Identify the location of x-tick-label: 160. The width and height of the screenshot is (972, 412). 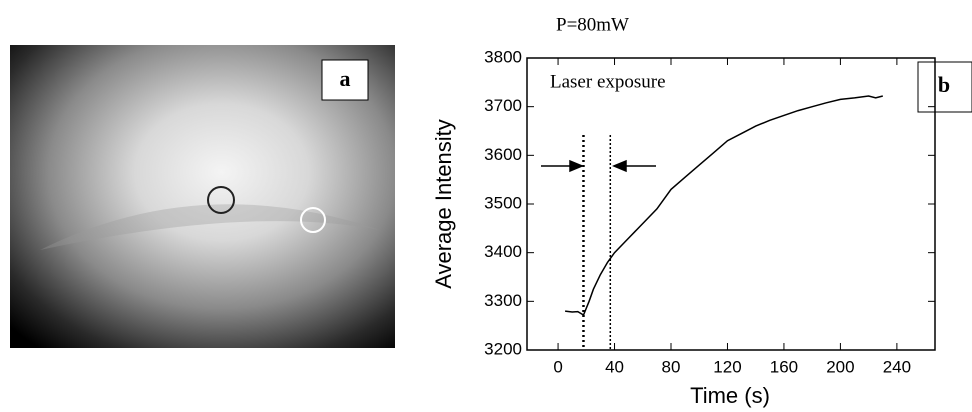
(784, 366).